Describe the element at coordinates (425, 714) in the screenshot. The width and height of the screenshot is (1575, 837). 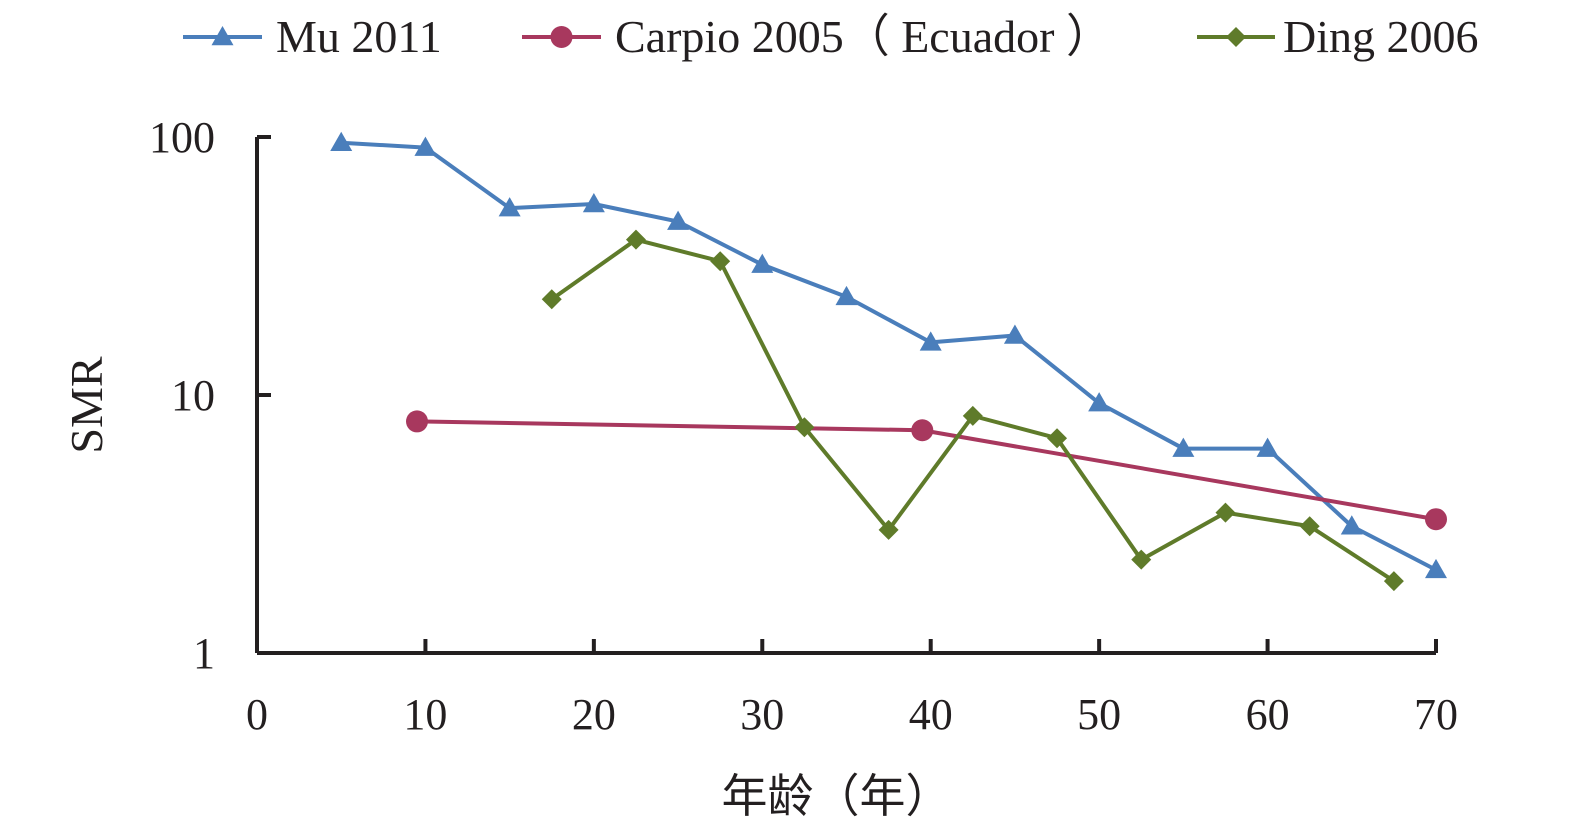
I see `x-tick-label: 10` at that location.